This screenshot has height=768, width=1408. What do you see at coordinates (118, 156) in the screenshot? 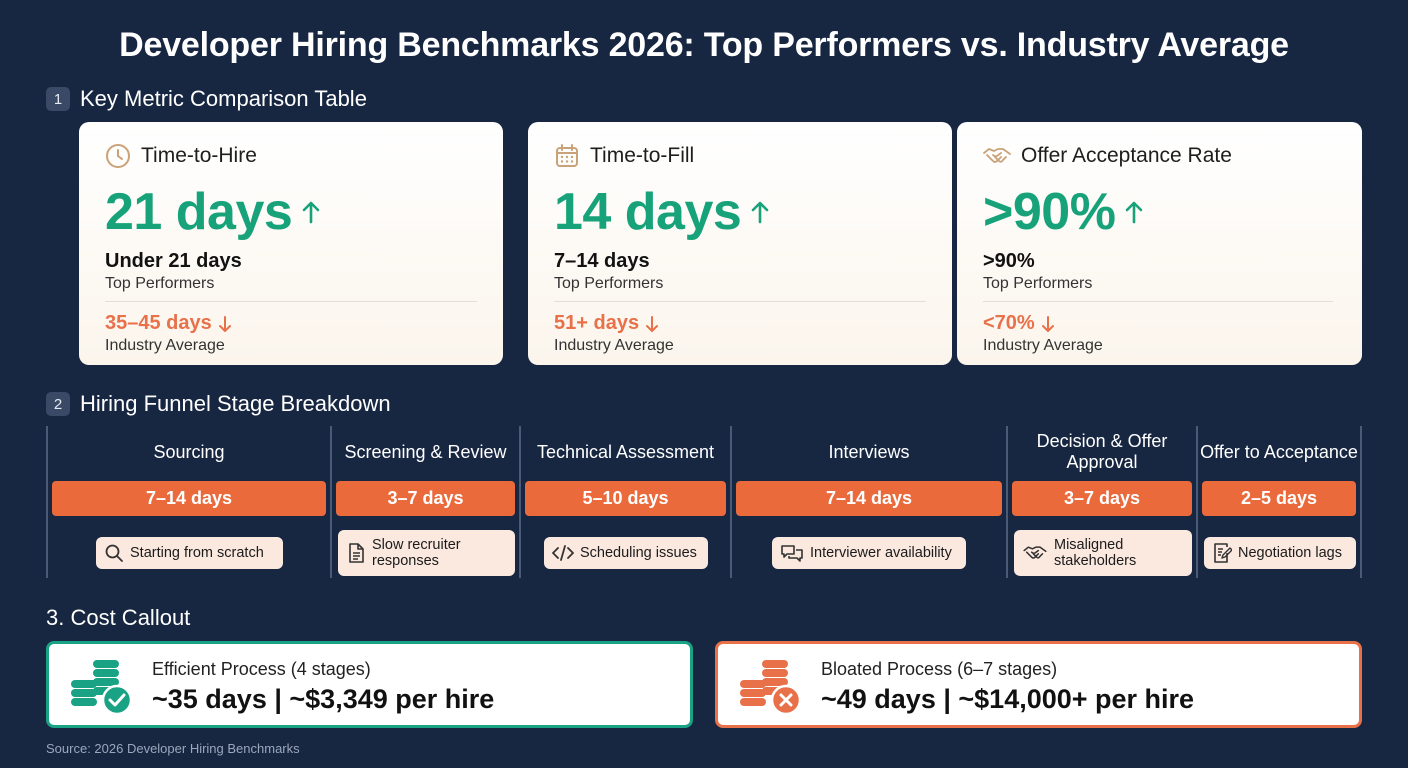
I see `clock-icon` at bounding box center [118, 156].